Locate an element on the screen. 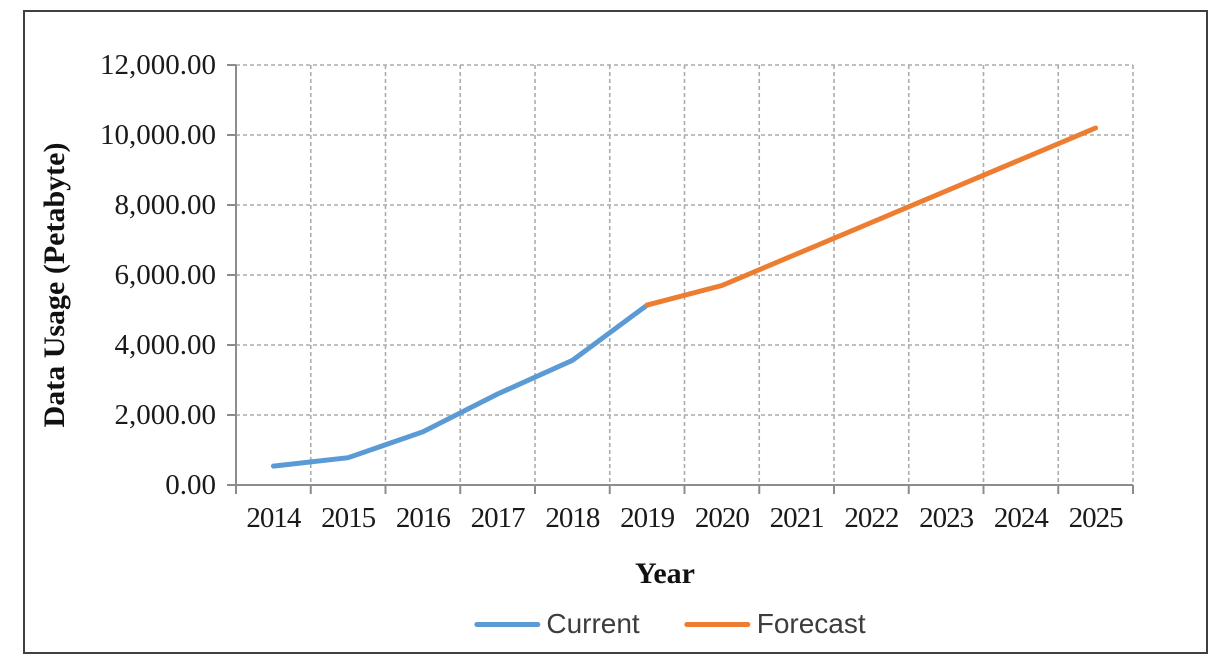 Image resolution: width=1216 pixels, height=664 pixels. legend-item-forecast: Forecast is located at coordinates (775, 624).